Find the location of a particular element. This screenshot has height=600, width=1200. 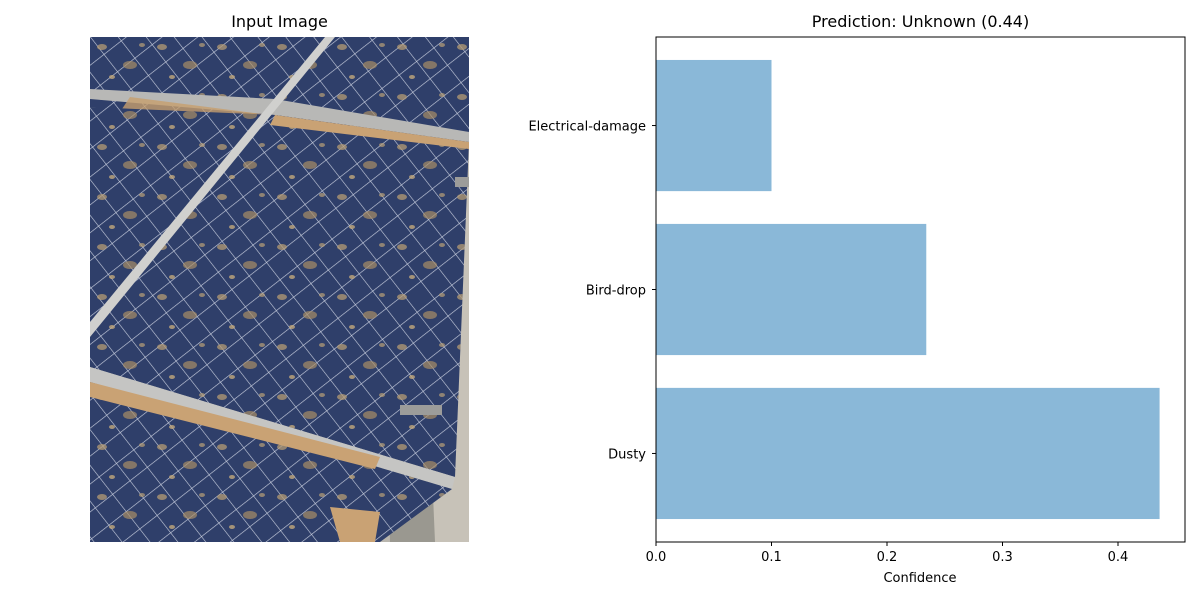

image-panel-title: Input Image is located at coordinates (279, 21).